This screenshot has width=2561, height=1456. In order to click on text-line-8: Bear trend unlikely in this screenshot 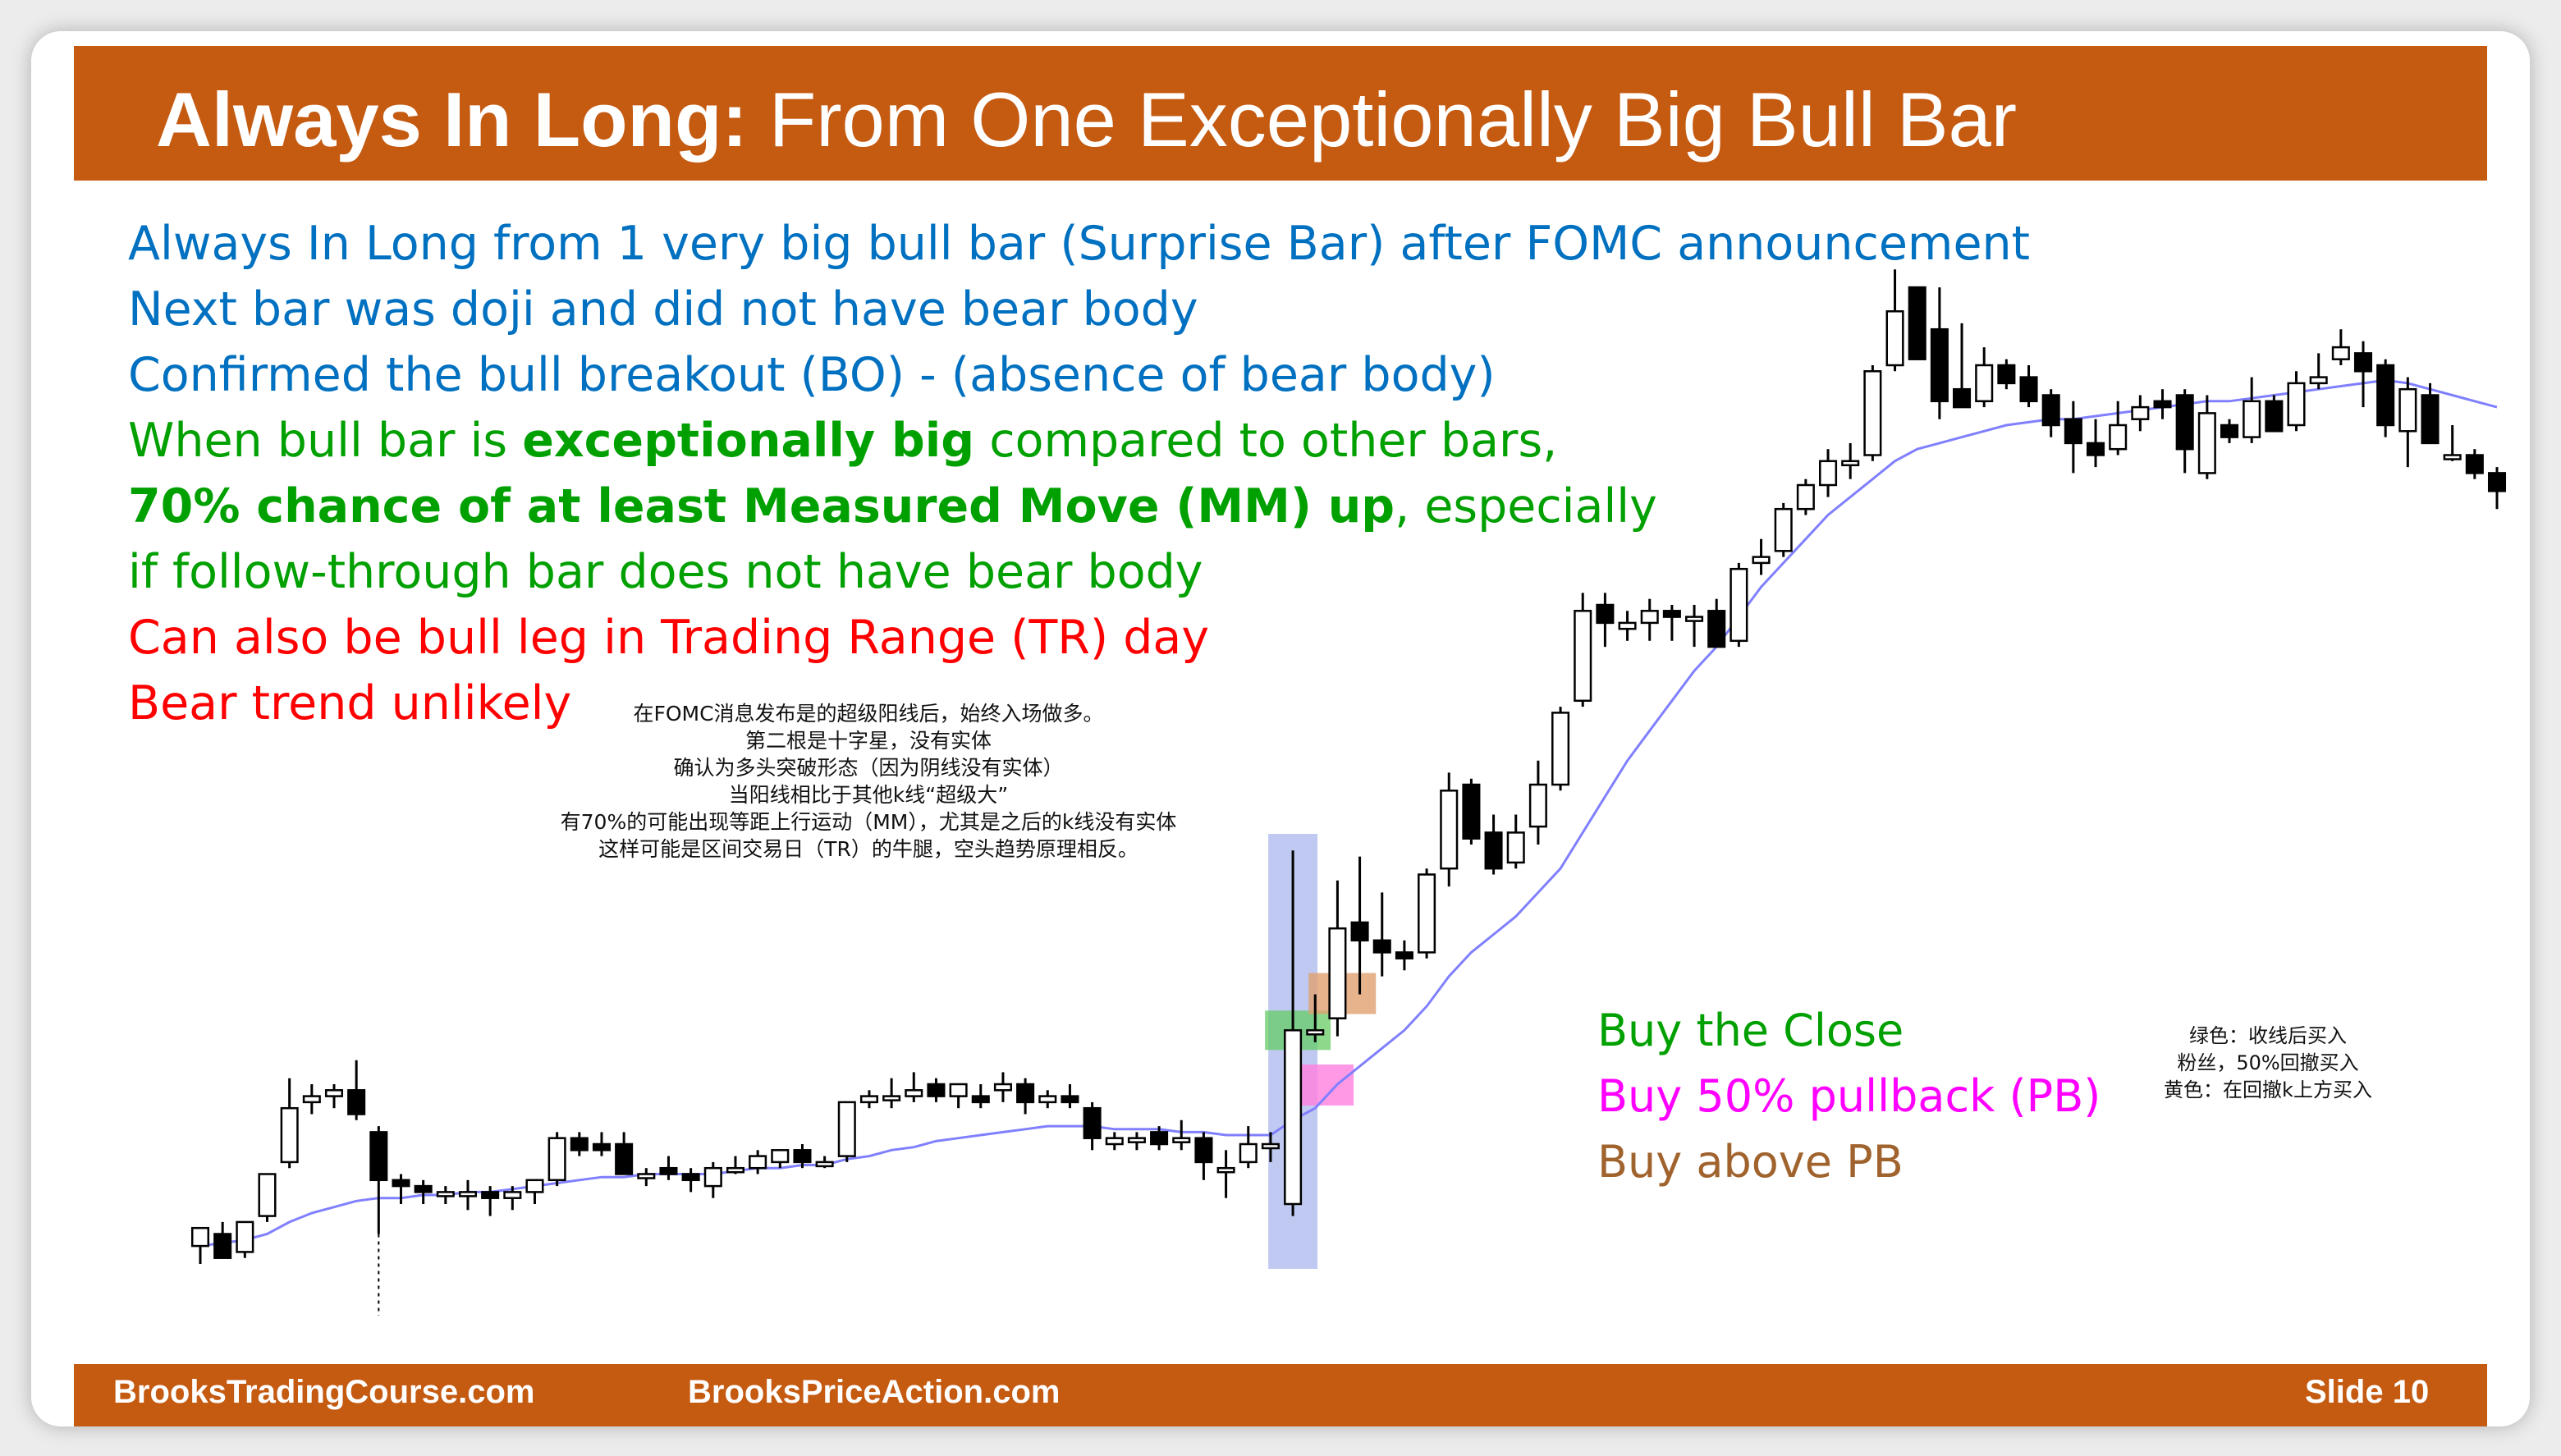, I will do `click(350, 703)`.